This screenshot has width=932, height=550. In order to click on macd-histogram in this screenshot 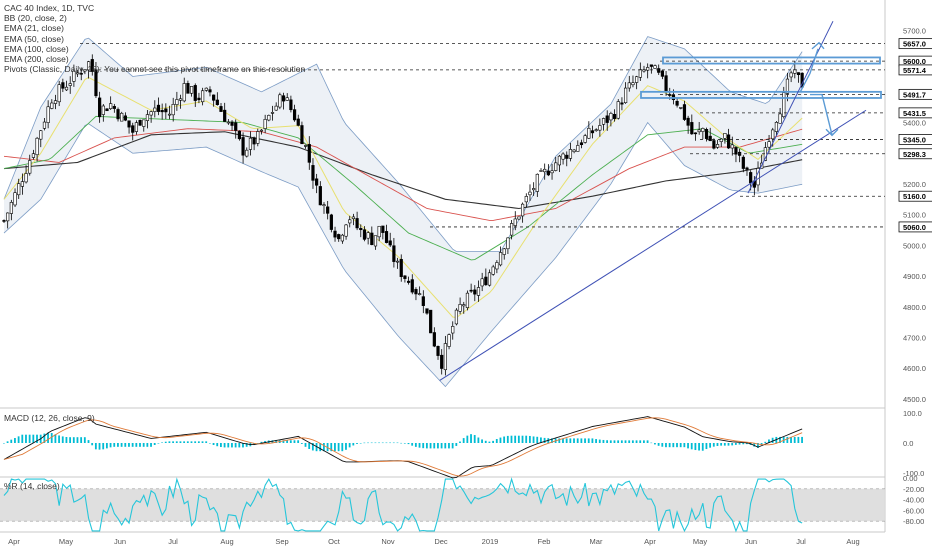, I will do `click(403, 442)`.